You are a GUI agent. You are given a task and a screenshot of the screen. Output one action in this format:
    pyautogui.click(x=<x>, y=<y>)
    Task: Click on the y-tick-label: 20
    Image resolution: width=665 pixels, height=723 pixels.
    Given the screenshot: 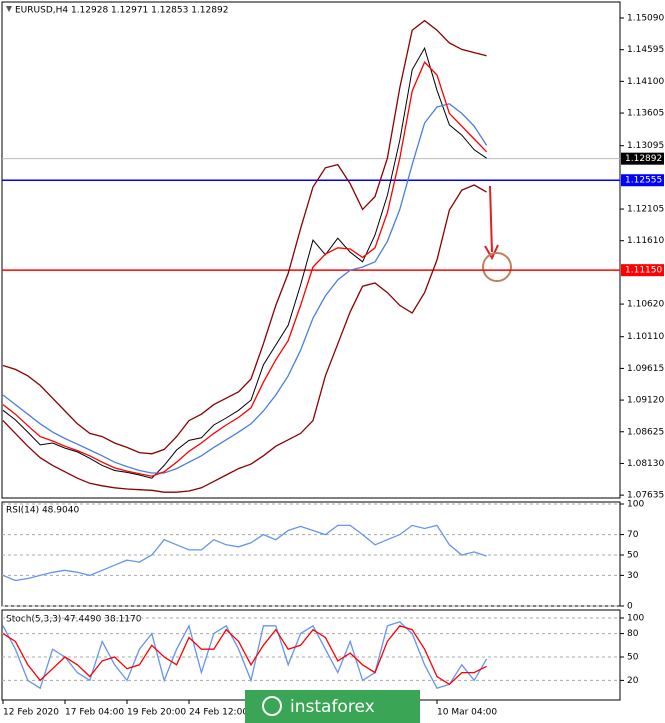 What is the action you would take?
    pyautogui.click(x=633, y=681)
    